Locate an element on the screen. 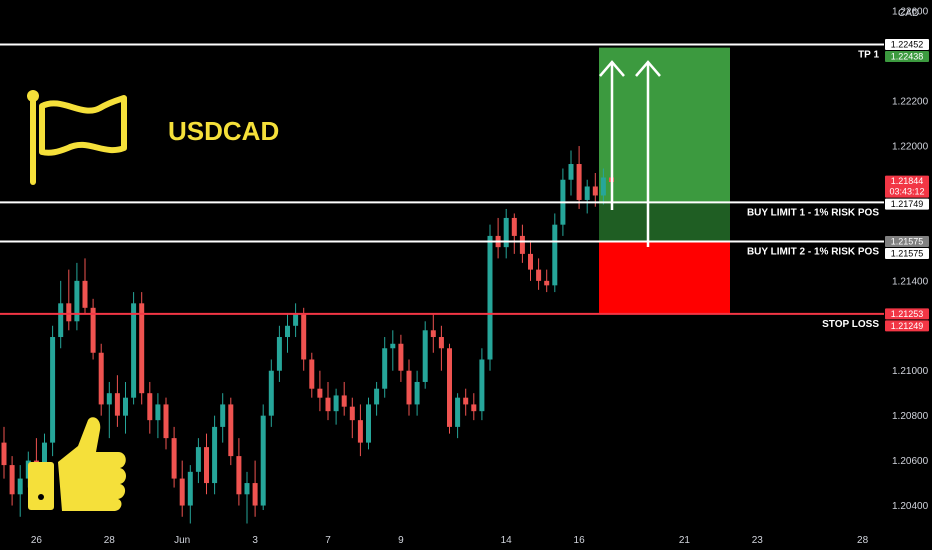  y-tick-label: 1.20600 is located at coordinates (910, 461).